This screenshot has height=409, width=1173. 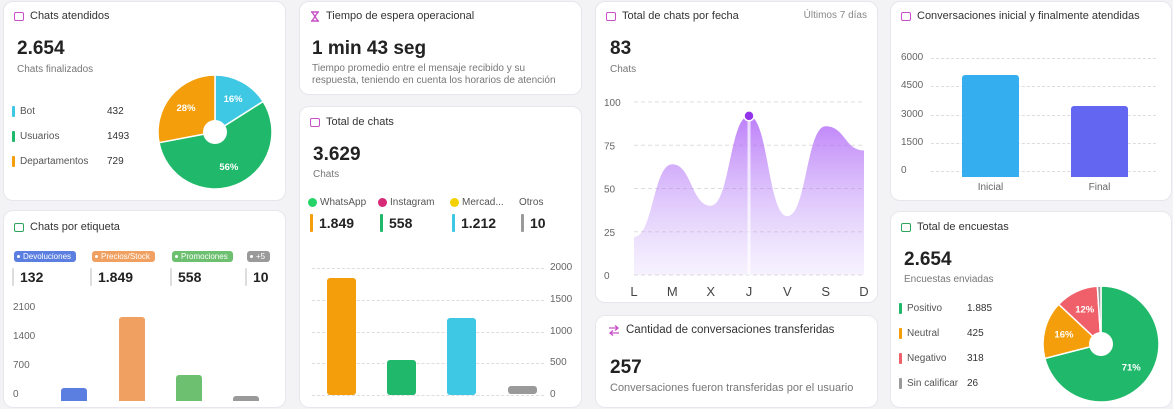 What do you see at coordinates (202, 256) in the screenshot?
I see `tag-chip: Promociones` at bounding box center [202, 256].